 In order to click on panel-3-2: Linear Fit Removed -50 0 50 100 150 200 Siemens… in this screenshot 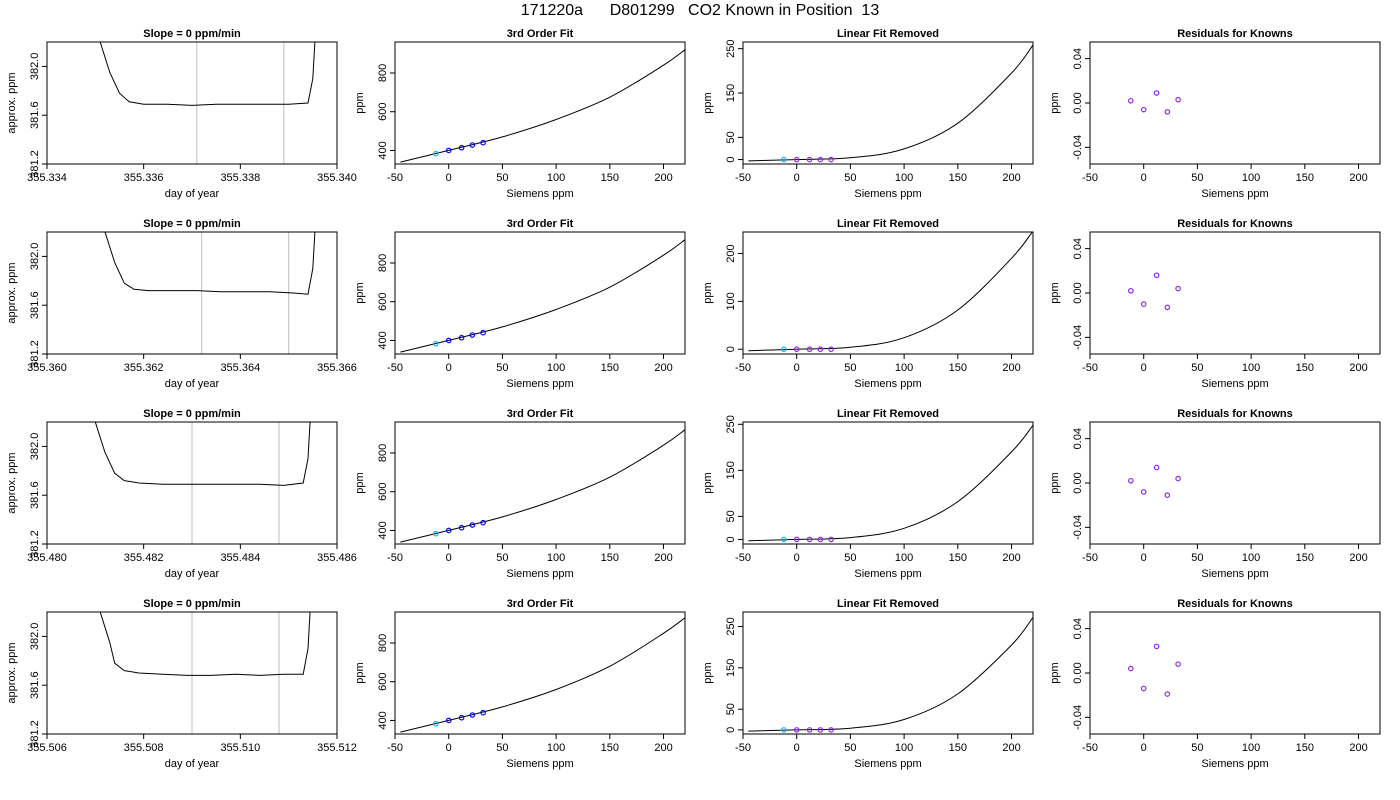, I will do `click(868, 684)`.